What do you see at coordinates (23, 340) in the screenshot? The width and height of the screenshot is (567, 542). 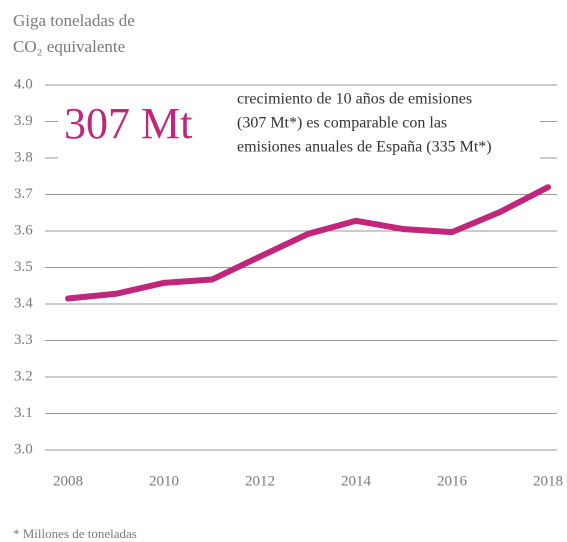 I see `y-tick-label: 3.3` at bounding box center [23, 340].